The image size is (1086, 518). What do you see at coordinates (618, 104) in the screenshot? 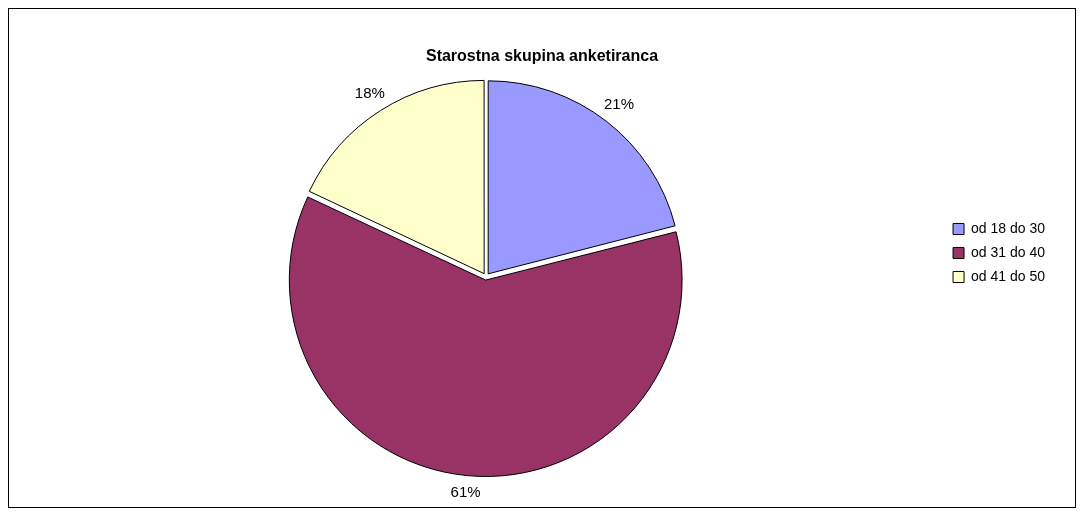
I see `data-label: 21%` at bounding box center [618, 104].